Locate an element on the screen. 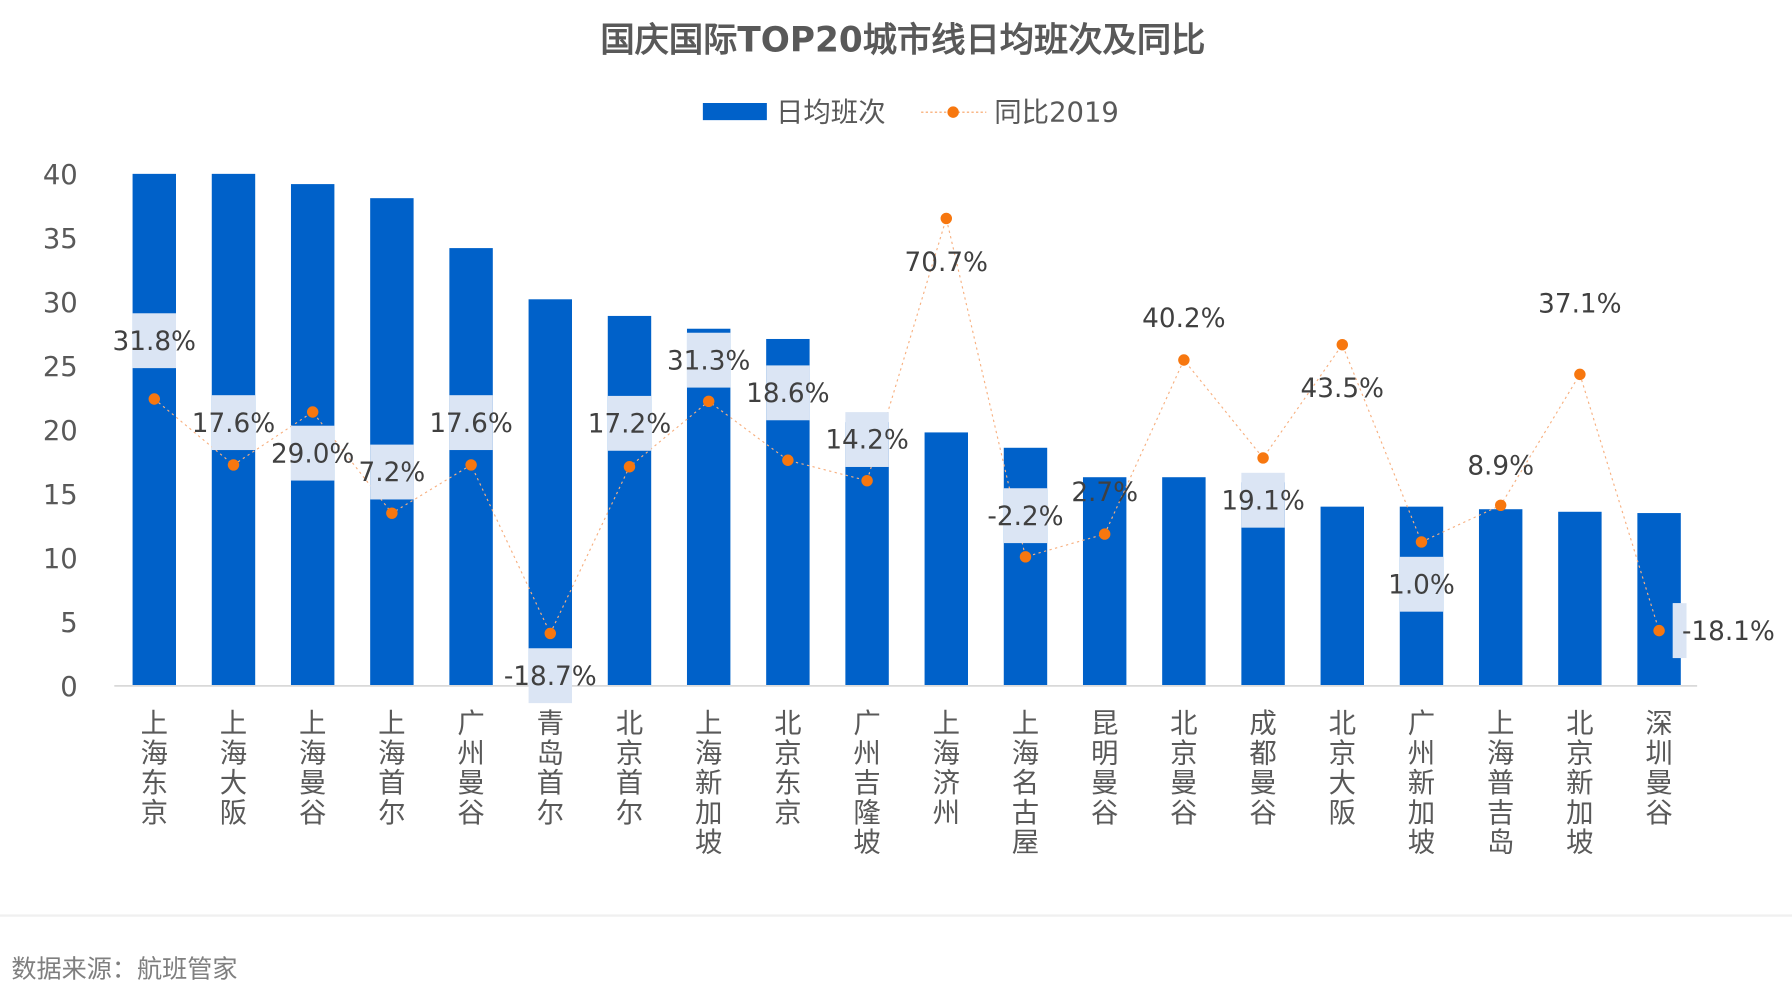 This screenshot has width=1792, height=998. chart-title: 国庆国际TOP20城市线日均班次及同比 is located at coordinates (902, 41).